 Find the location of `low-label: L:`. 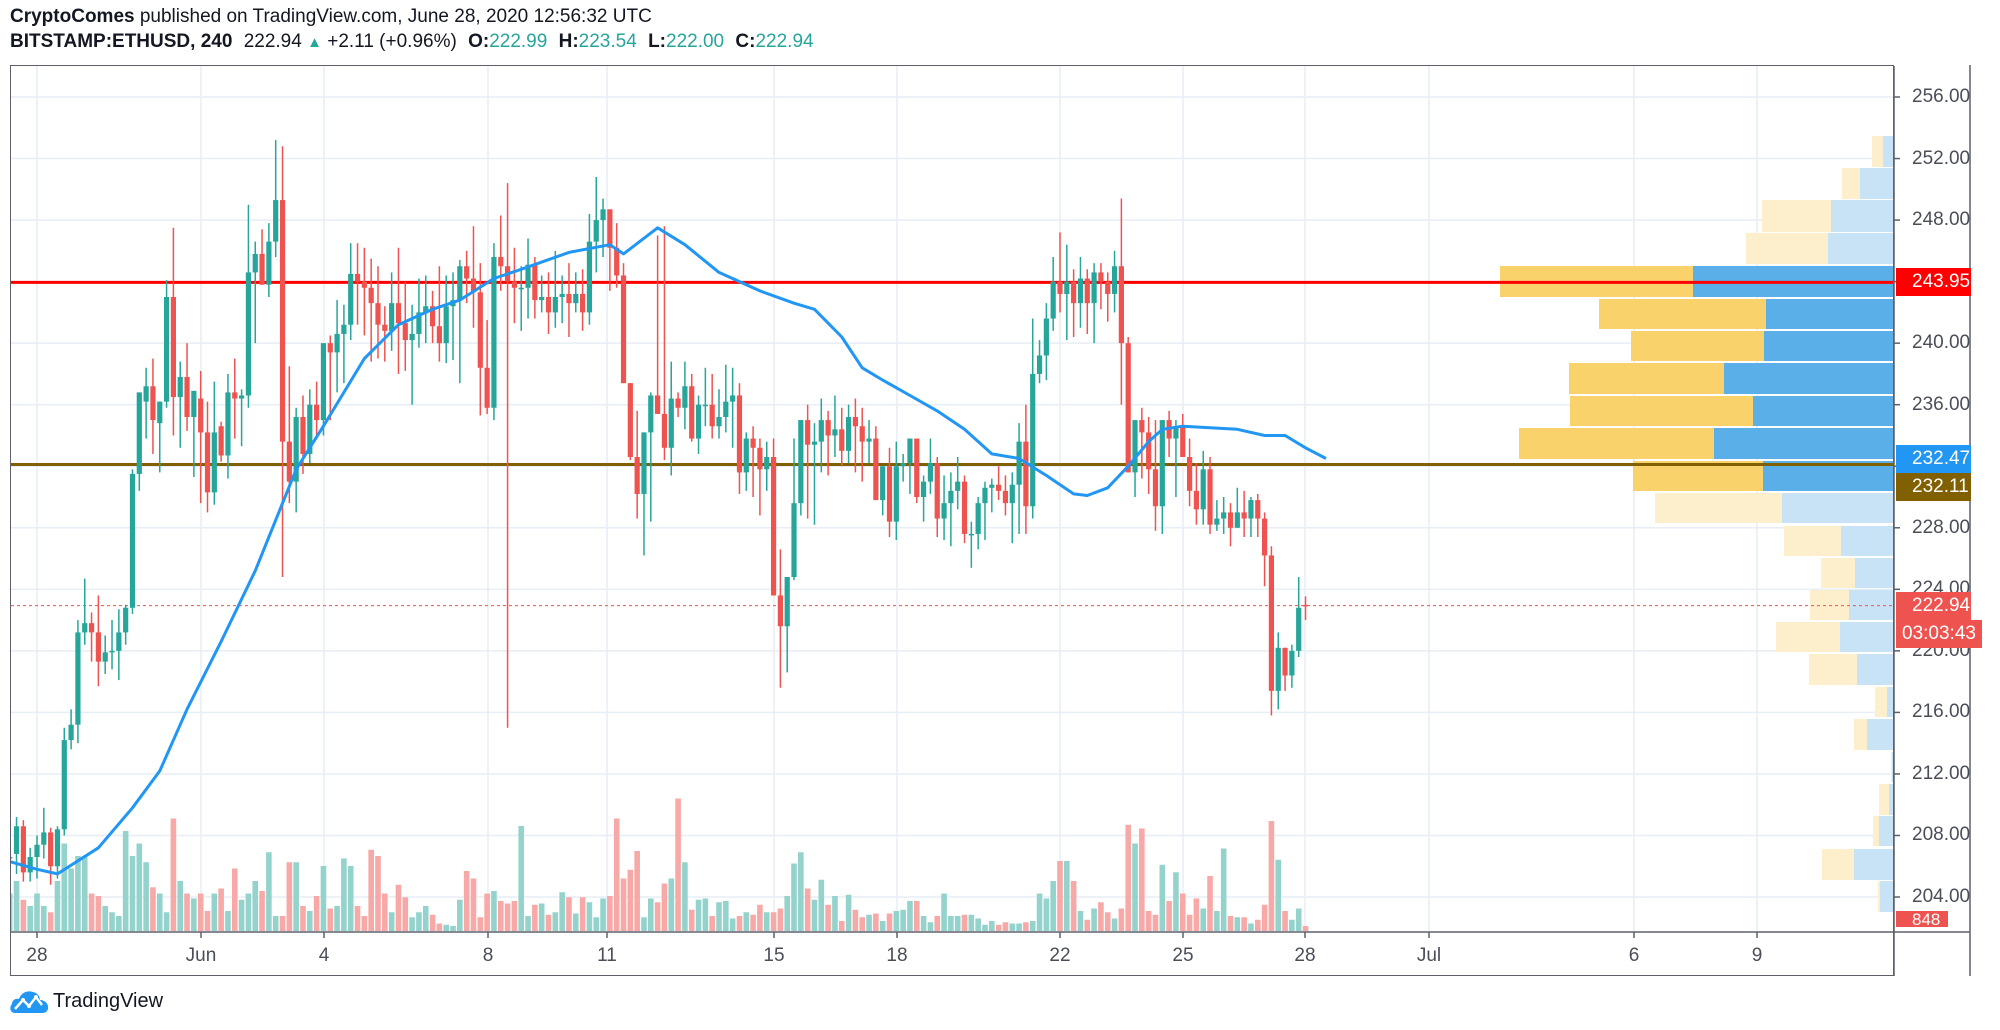

low-label: L: is located at coordinates (657, 41).